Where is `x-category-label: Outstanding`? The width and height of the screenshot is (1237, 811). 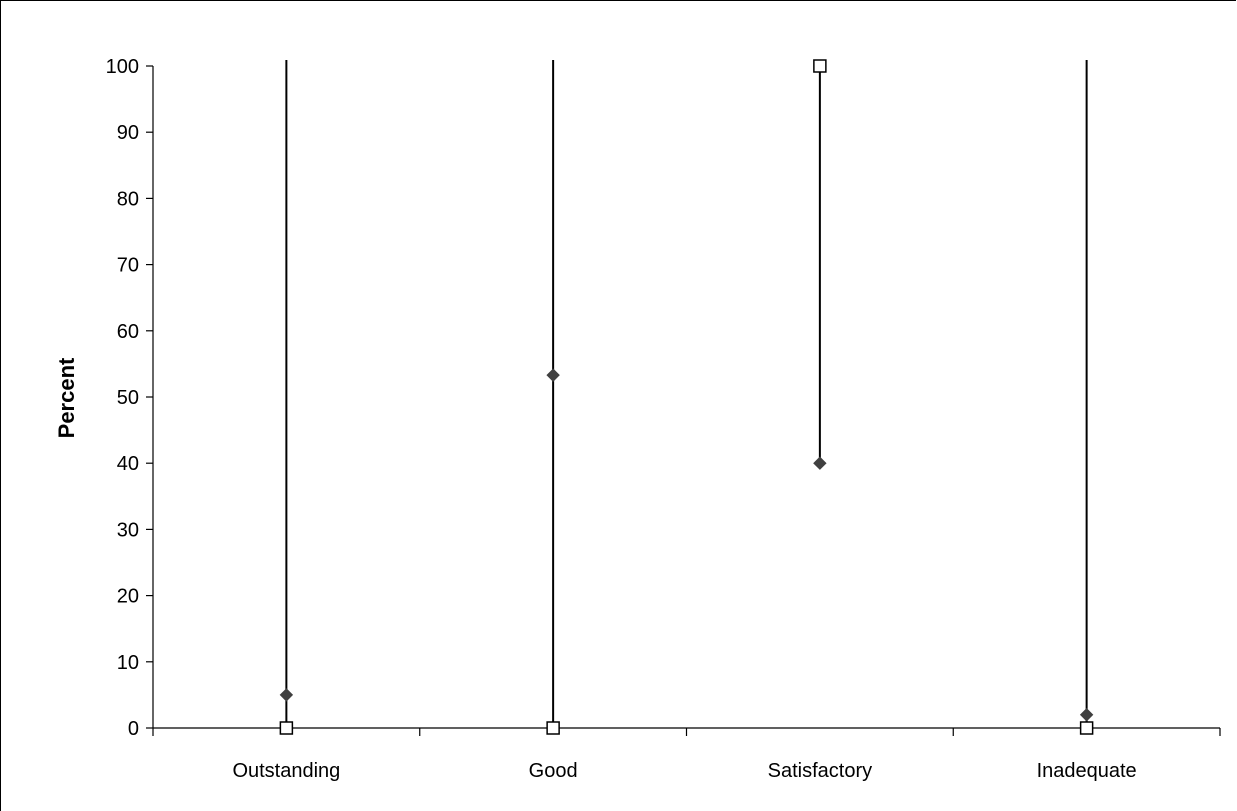
x-category-label: Outstanding is located at coordinates (286, 771).